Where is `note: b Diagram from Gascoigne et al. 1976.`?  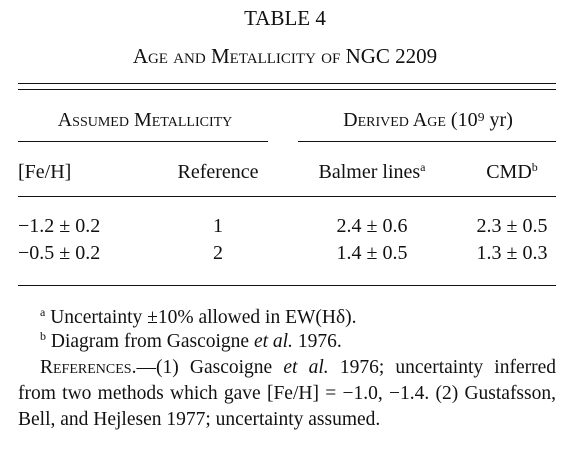
note: b Diagram from Gascoigne et al. 1976. is located at coordinates (191, 342).